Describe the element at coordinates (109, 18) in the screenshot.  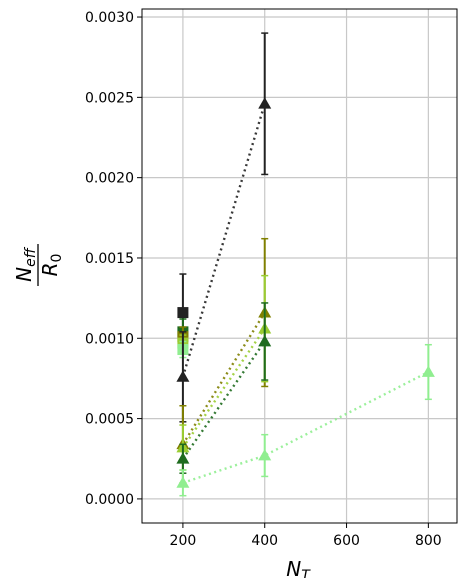
I see `y-tick-label: 0.0030` at that location.